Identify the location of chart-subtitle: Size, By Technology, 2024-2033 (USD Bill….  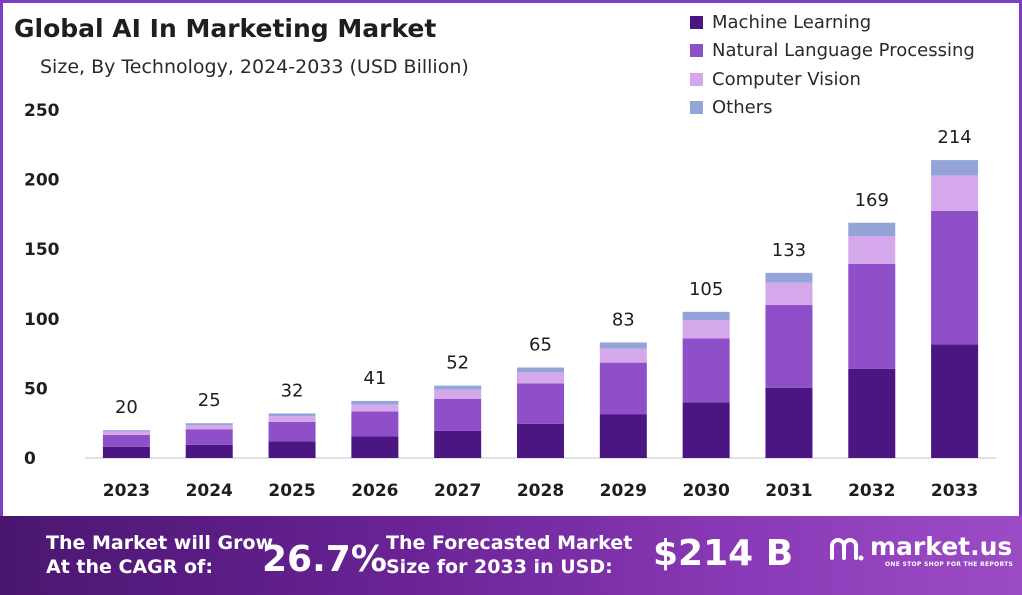
(254, 67).